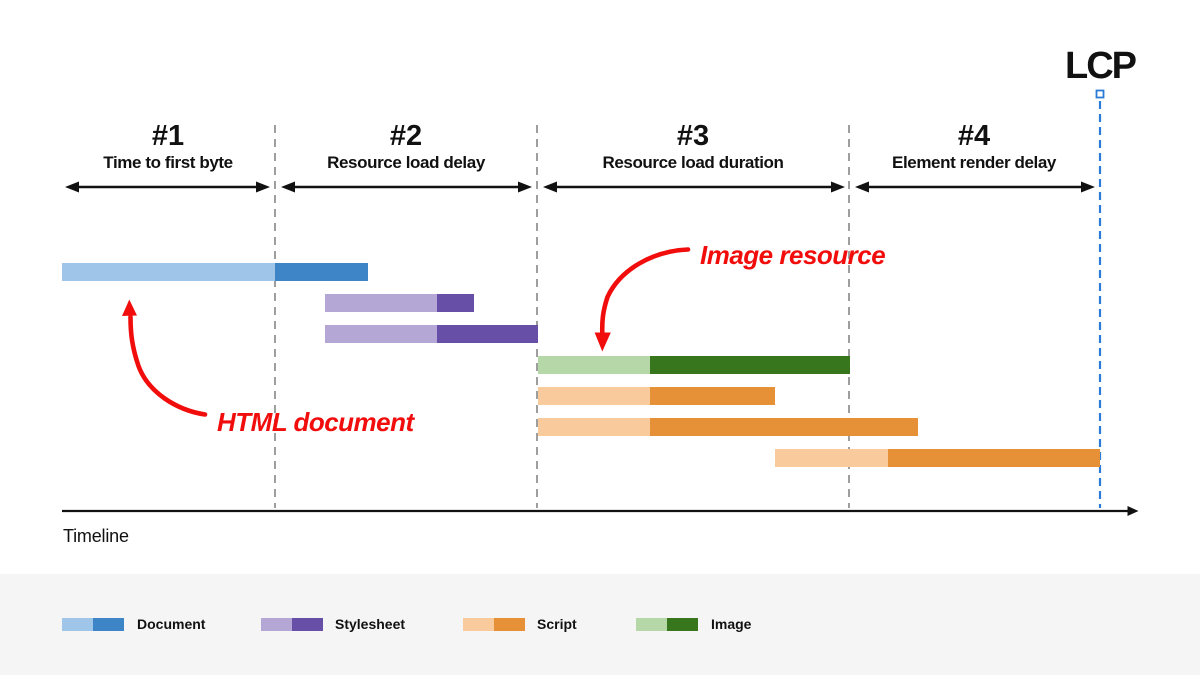  I want to click on svg-text: Element render delay, so click(974, 162).